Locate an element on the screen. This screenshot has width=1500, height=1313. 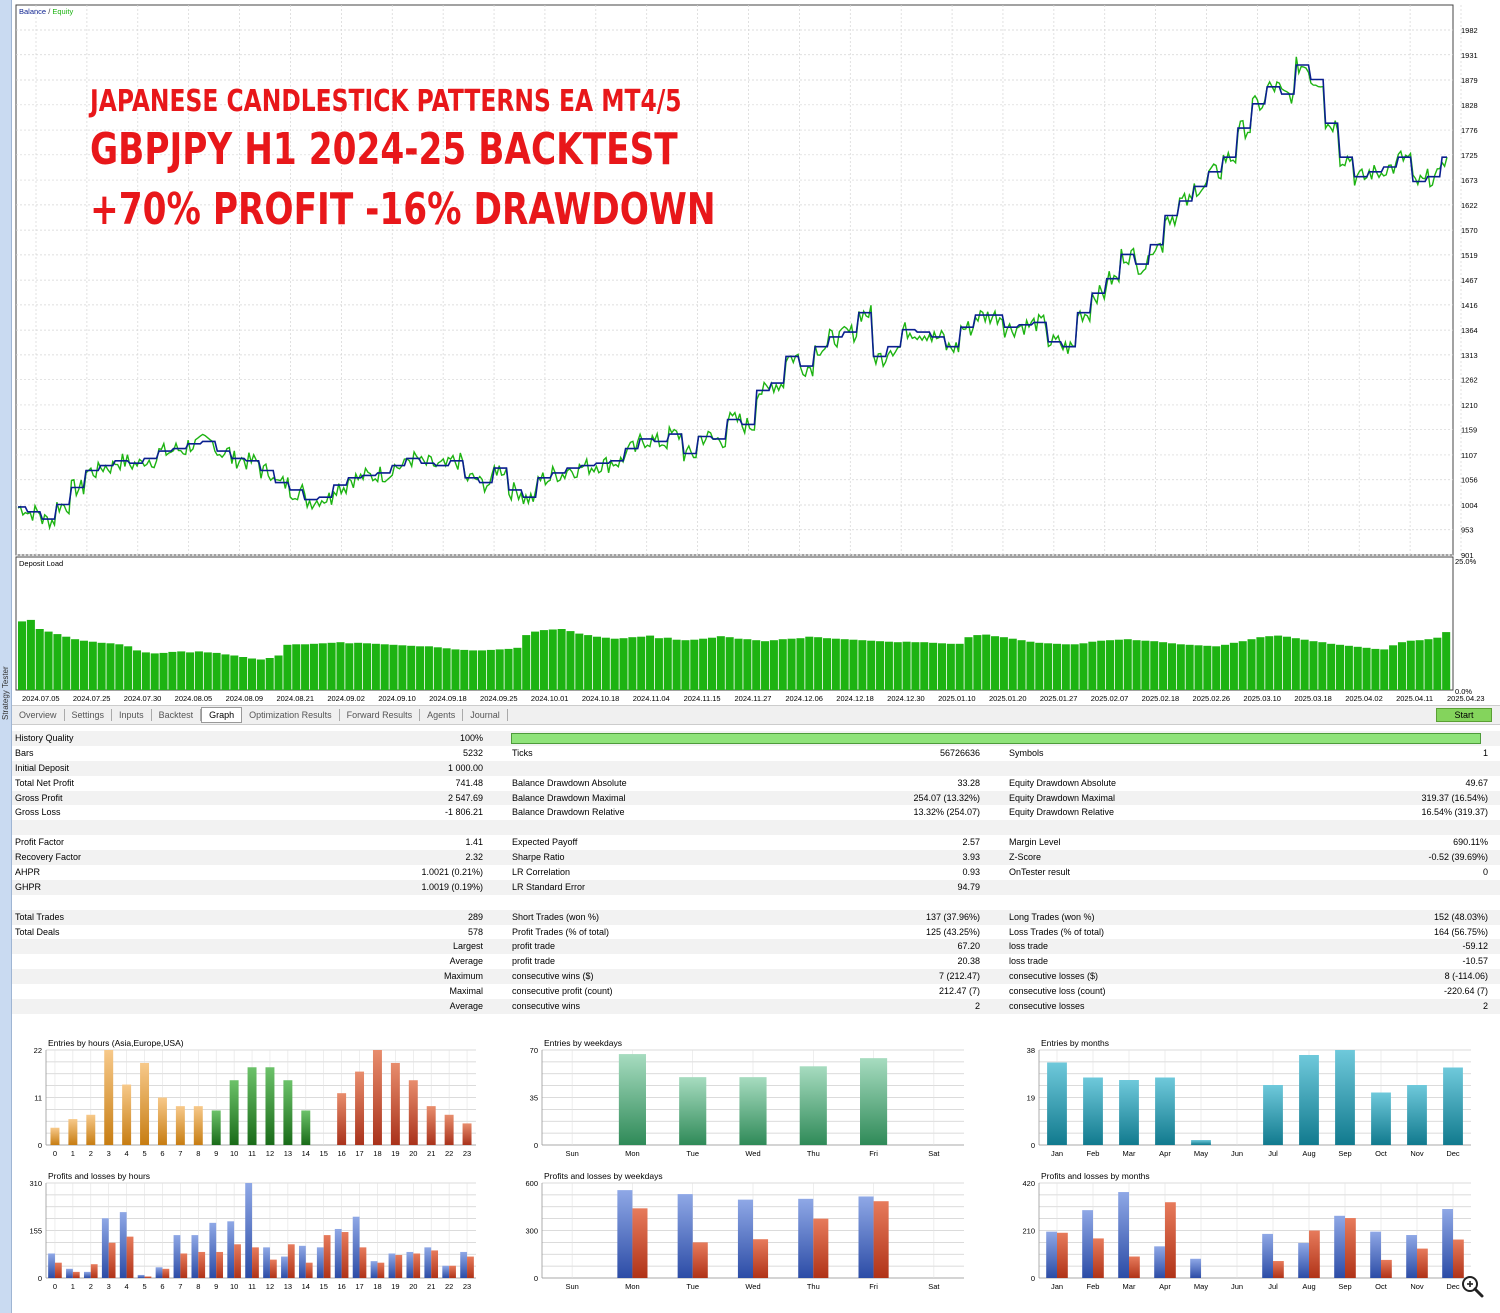
gross-loss-label: Gross Loss is located at coordinates (38, 812).